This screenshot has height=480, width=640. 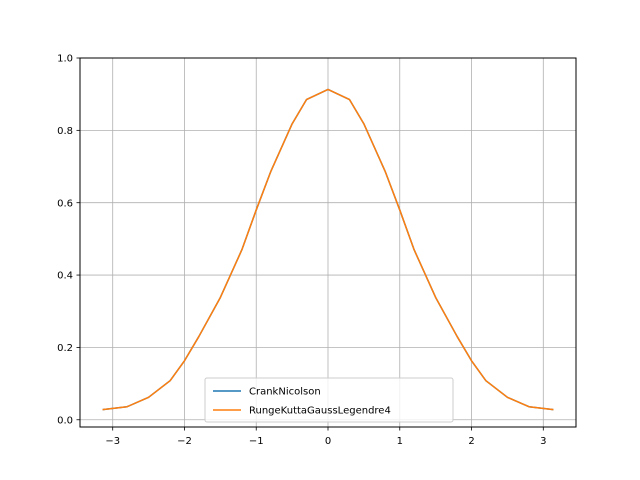 What do you see at coordinates (65, 420) in the screenshot?
I see `y-tick-label: 0.0` at bounding box center [65, 420].